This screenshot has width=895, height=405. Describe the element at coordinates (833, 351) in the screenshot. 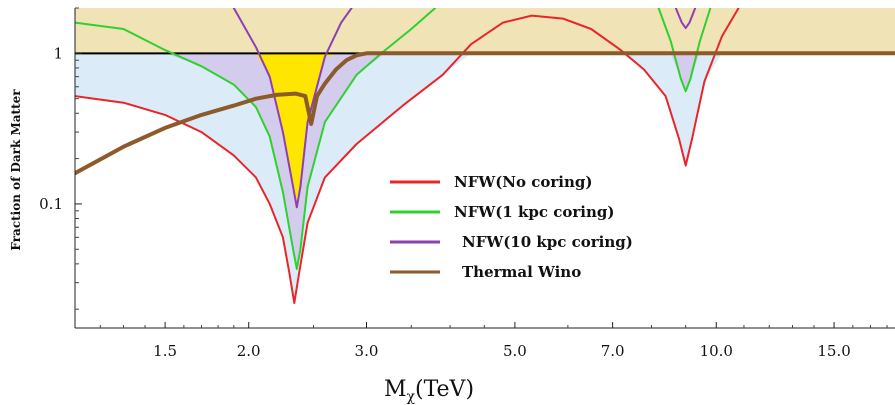

I see `x-tick-label: 15.0` at that location.